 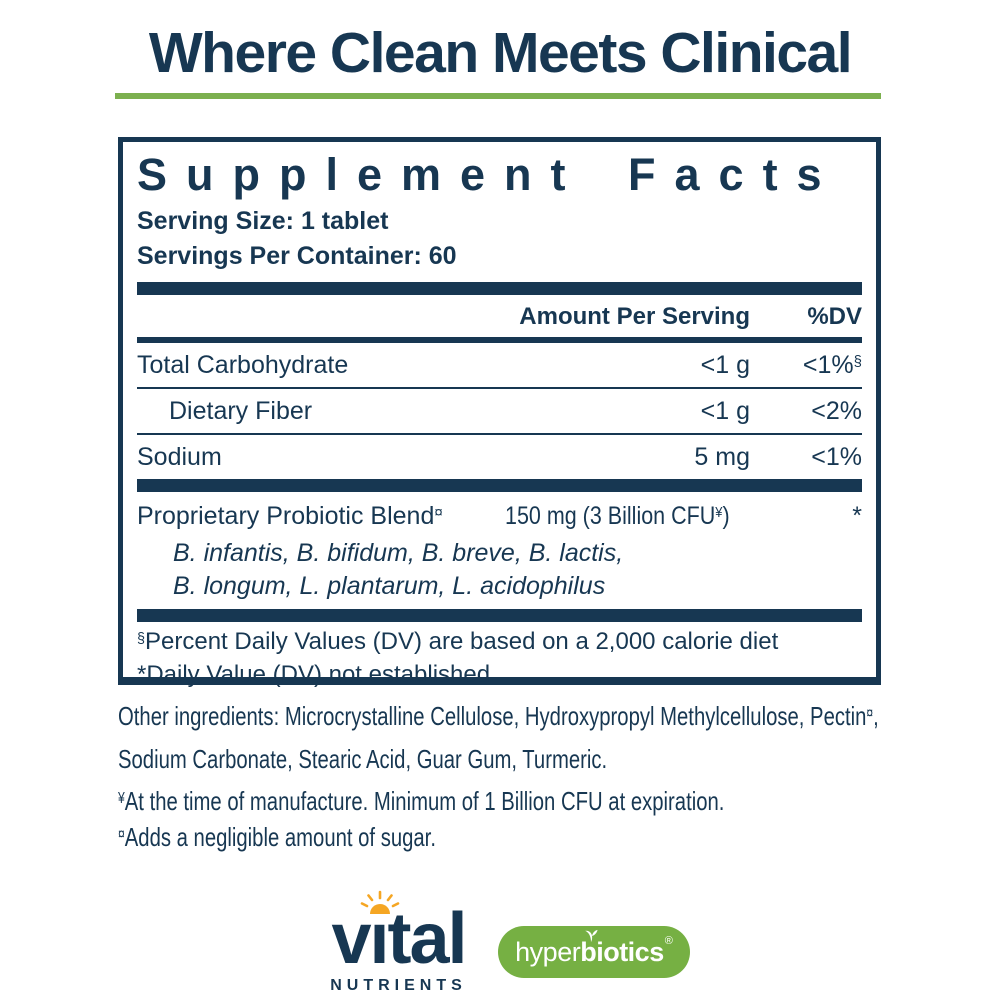 What do you see at coordinates (427, 939) in the screenshot?
I see `vital-letters-tal: tal` at bounding box center [427, 939].